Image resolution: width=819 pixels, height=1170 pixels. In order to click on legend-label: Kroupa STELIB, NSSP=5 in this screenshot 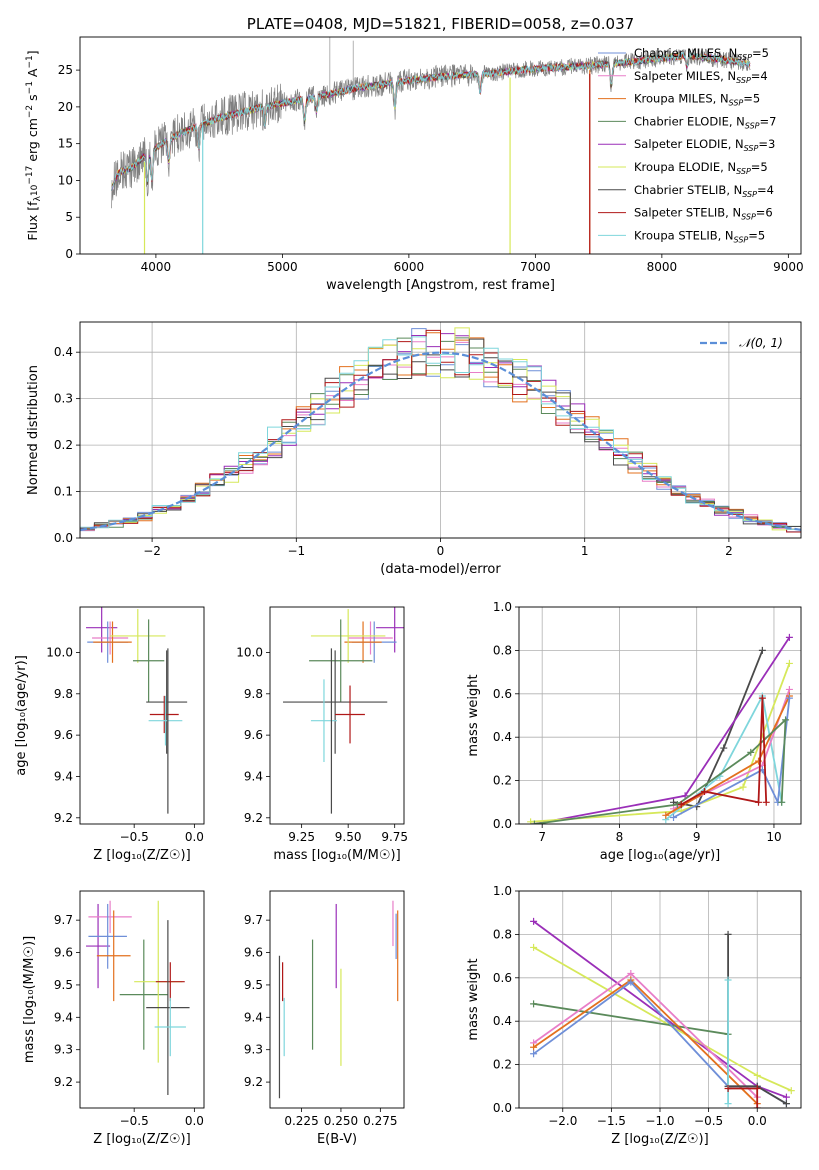, I will do `click(699, 236)`.